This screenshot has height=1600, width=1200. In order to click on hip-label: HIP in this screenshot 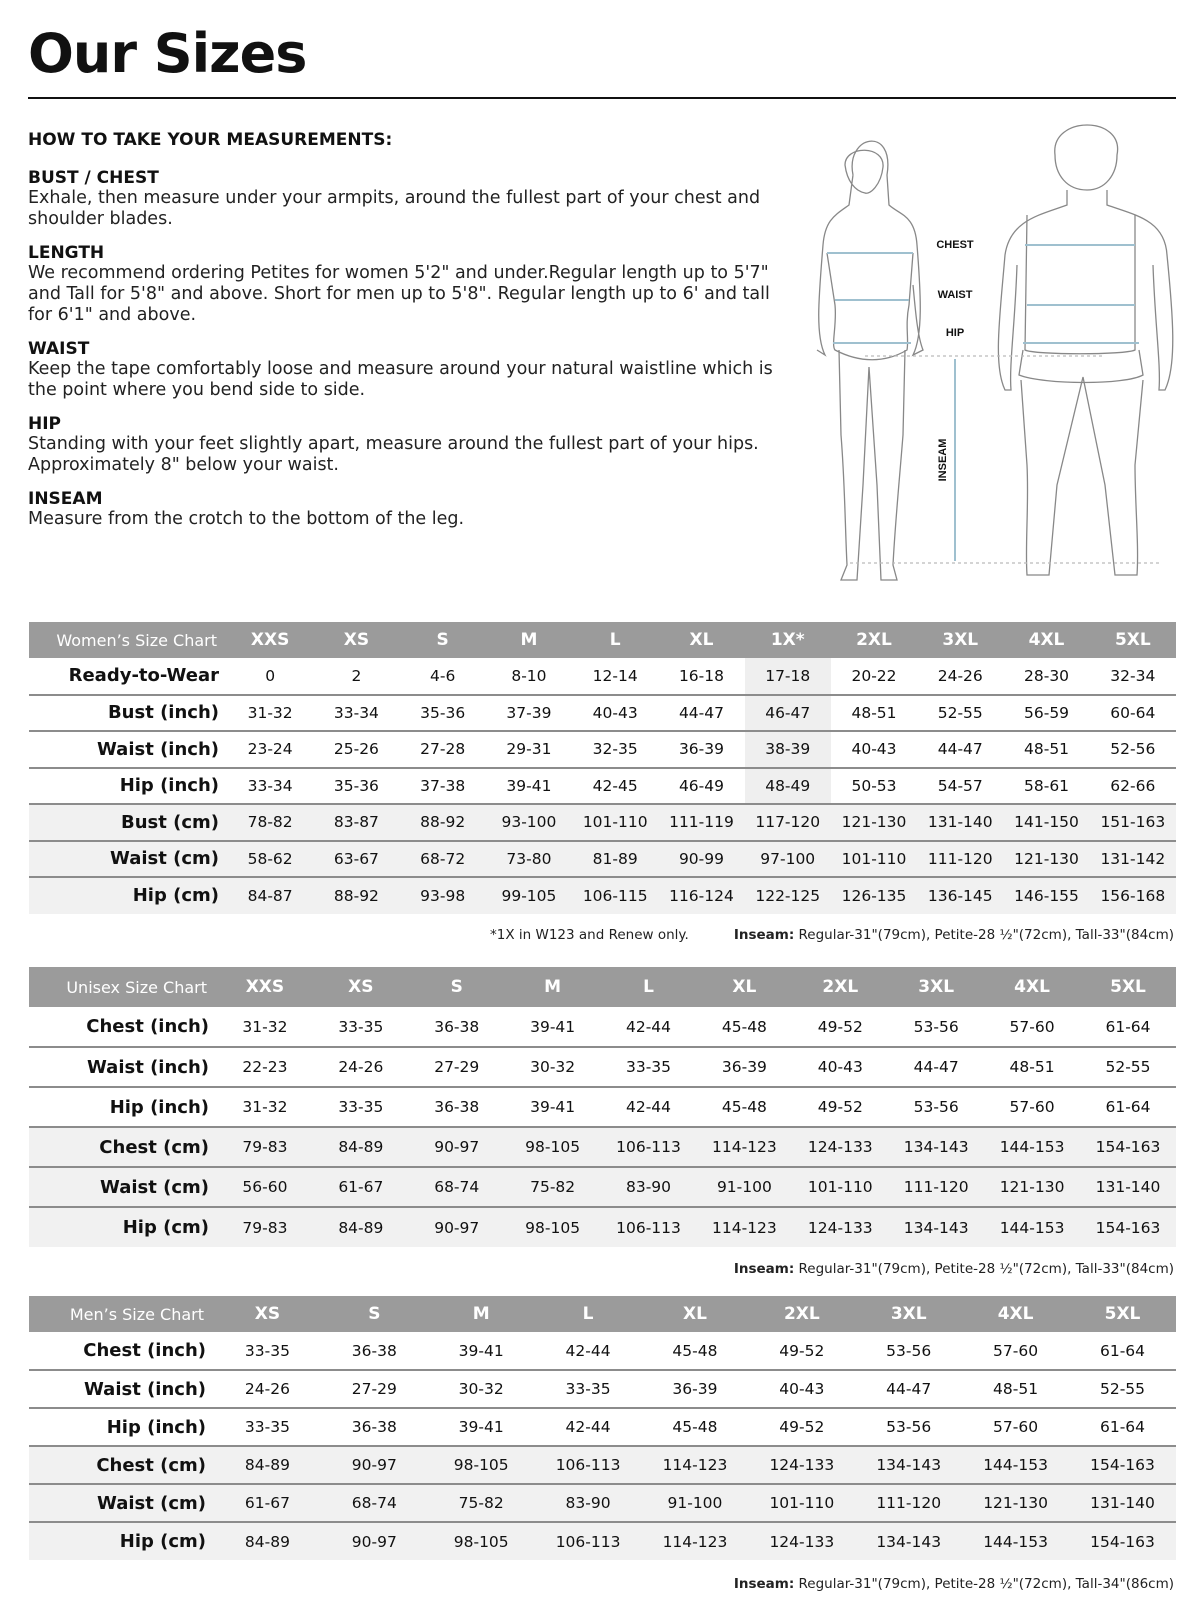, I will do `click(955, 333)`.